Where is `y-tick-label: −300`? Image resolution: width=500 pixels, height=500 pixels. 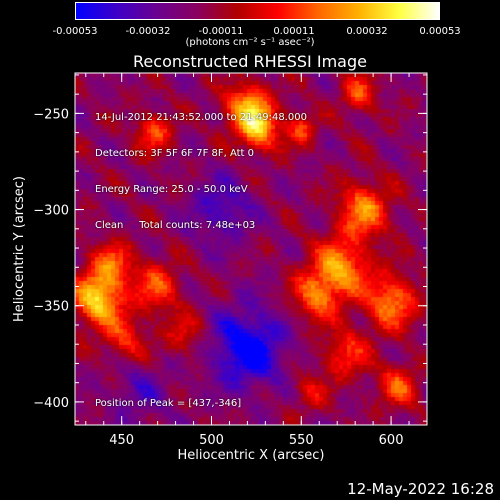
y-tick-label: −300 is located at coordinates (51, 211).